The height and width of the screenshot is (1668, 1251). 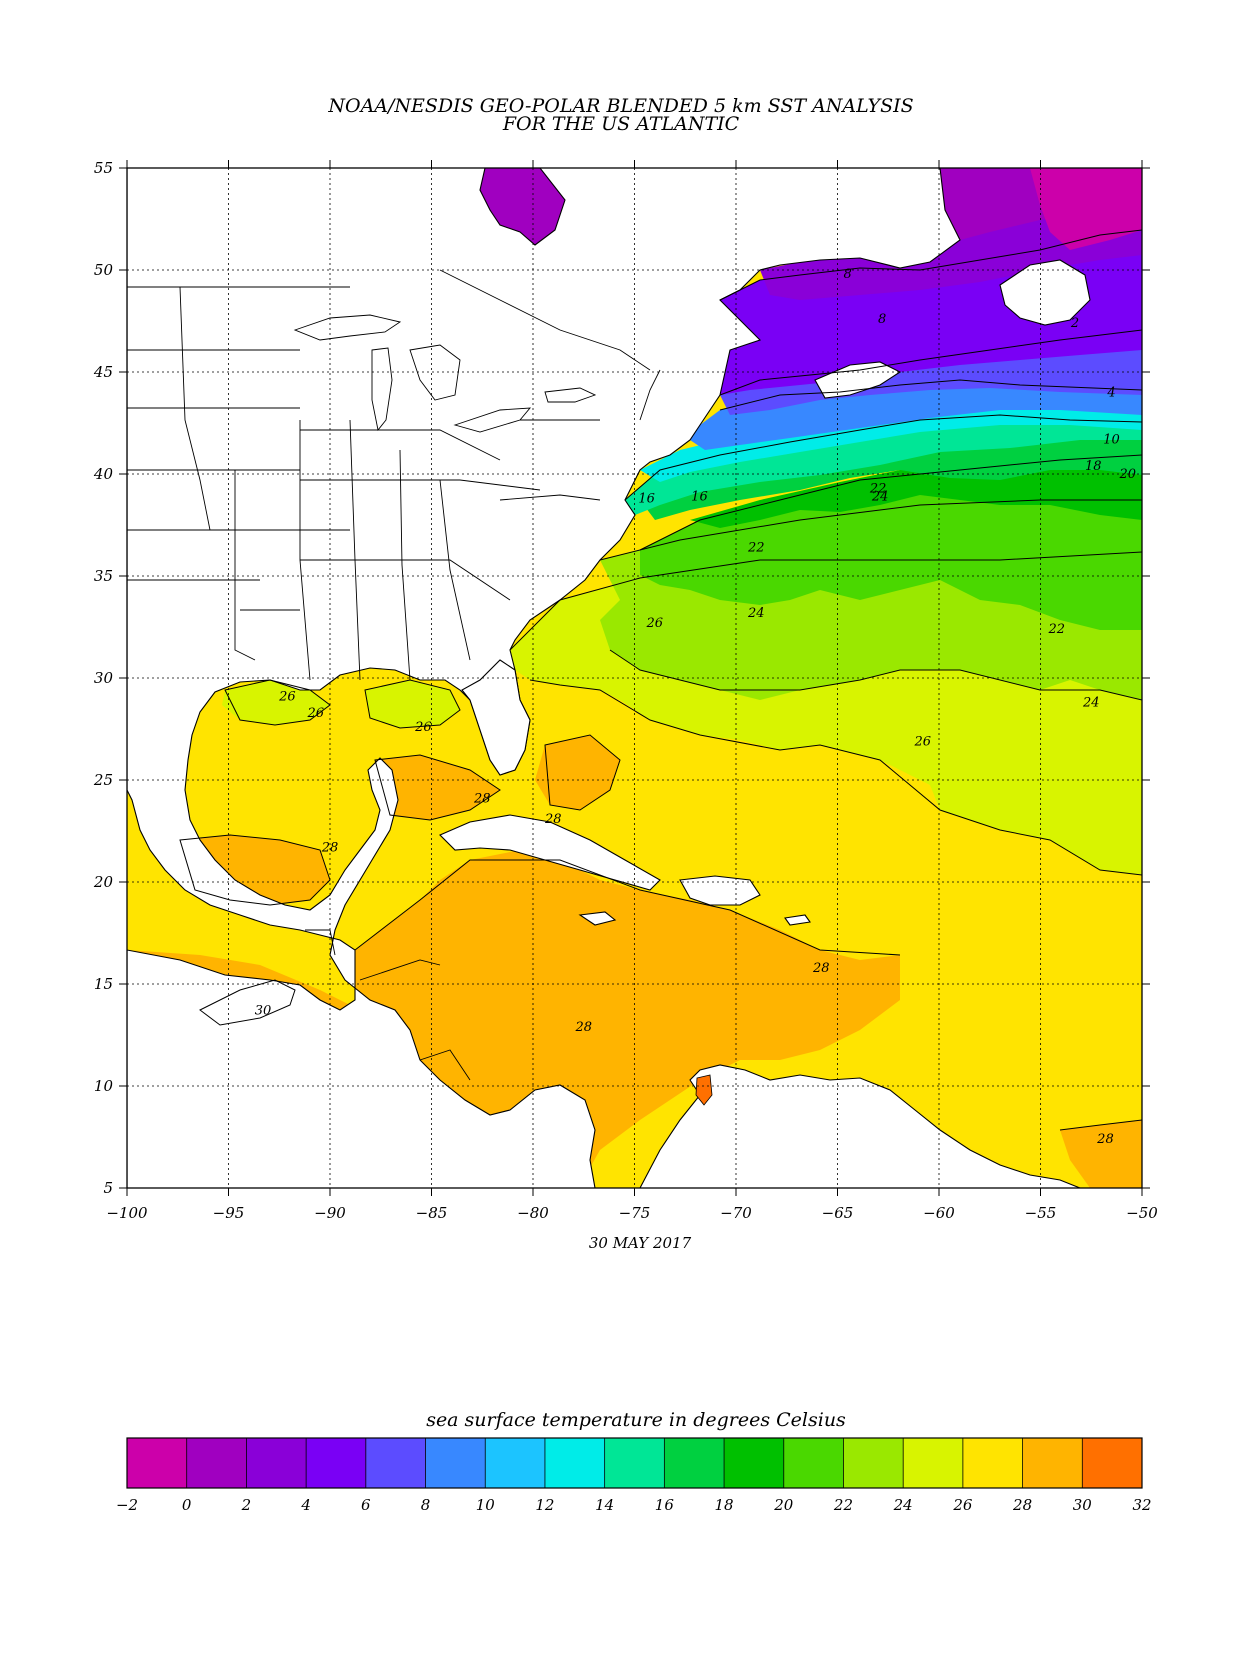 I want to click on lake-superior, so click(x=347, y=327).